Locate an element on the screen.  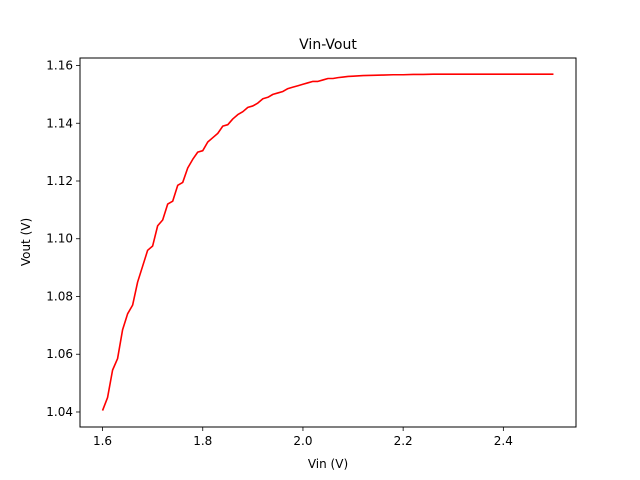
chart-title: Vin-Vout is located at coordinates (328, 45).